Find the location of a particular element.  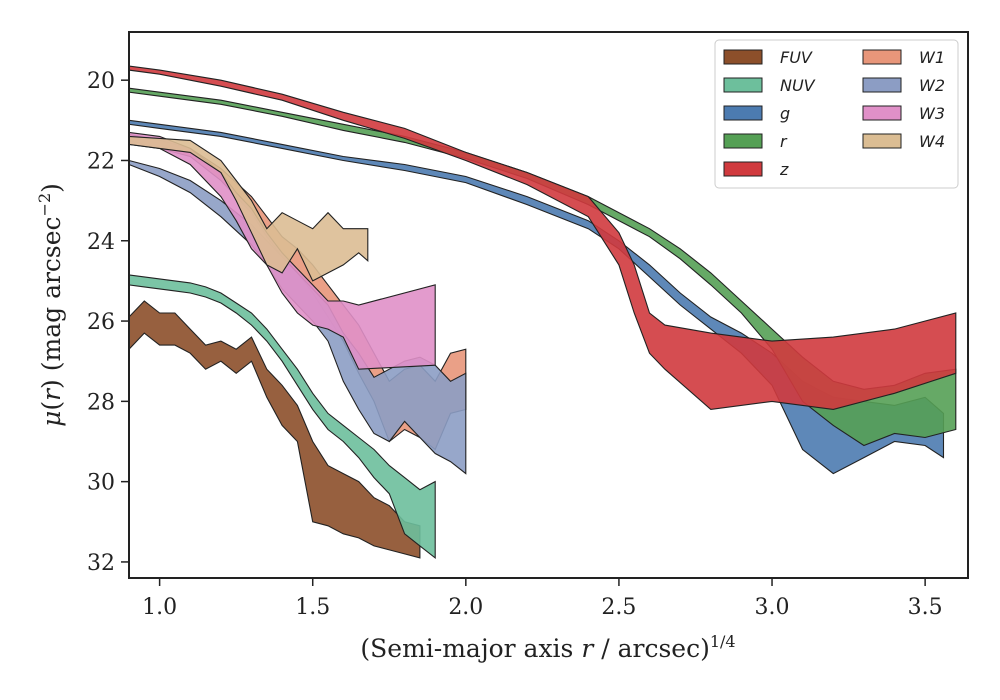

legend-swatch-w2 is located at coordinates (882, 85).